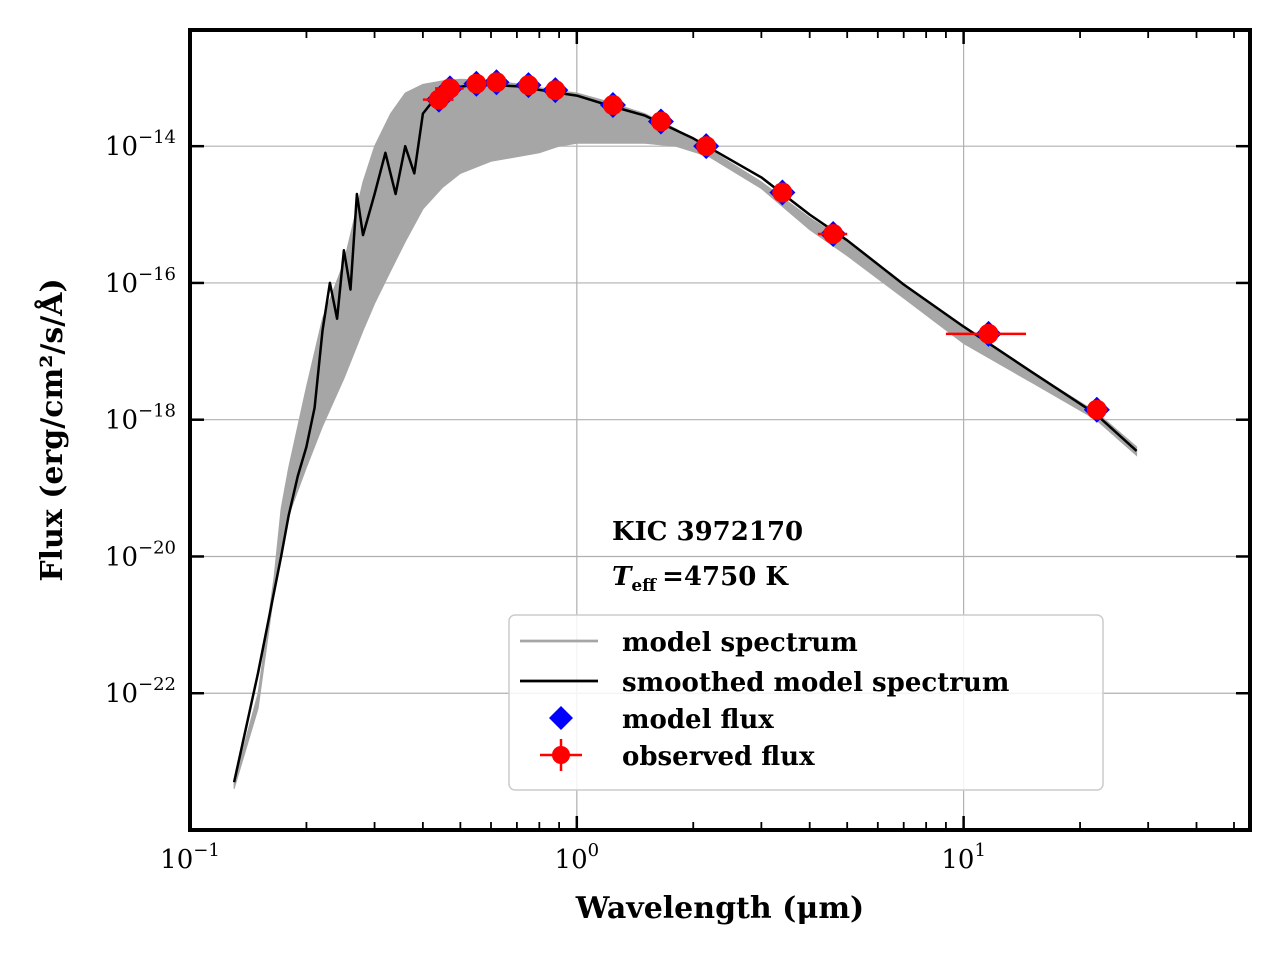 Image resolution: width=1280 pixels, height=960 pixels. What do you see at coordinates (718, 757) in the screenshot?
I see `legend-label: observed flux` at bounding box center [718, 757].